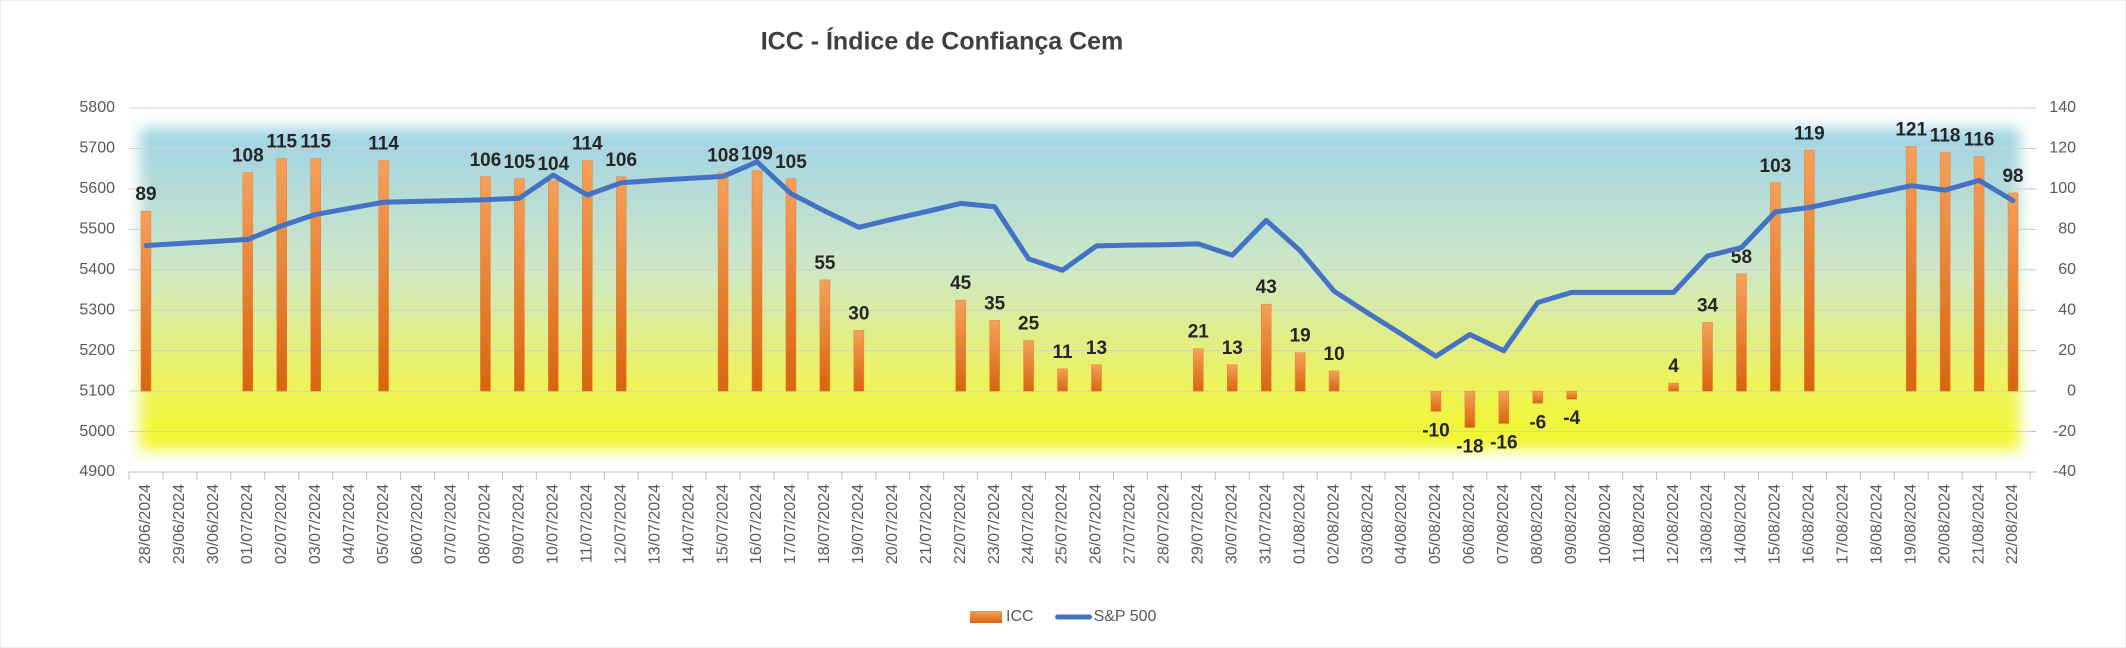 Image resolution: width=2126 pixels, height=648 pixels. Describe the element at coordinates (383, 524) in the screenshot. I see `x-tick-label: 05/07/2024` at that location.